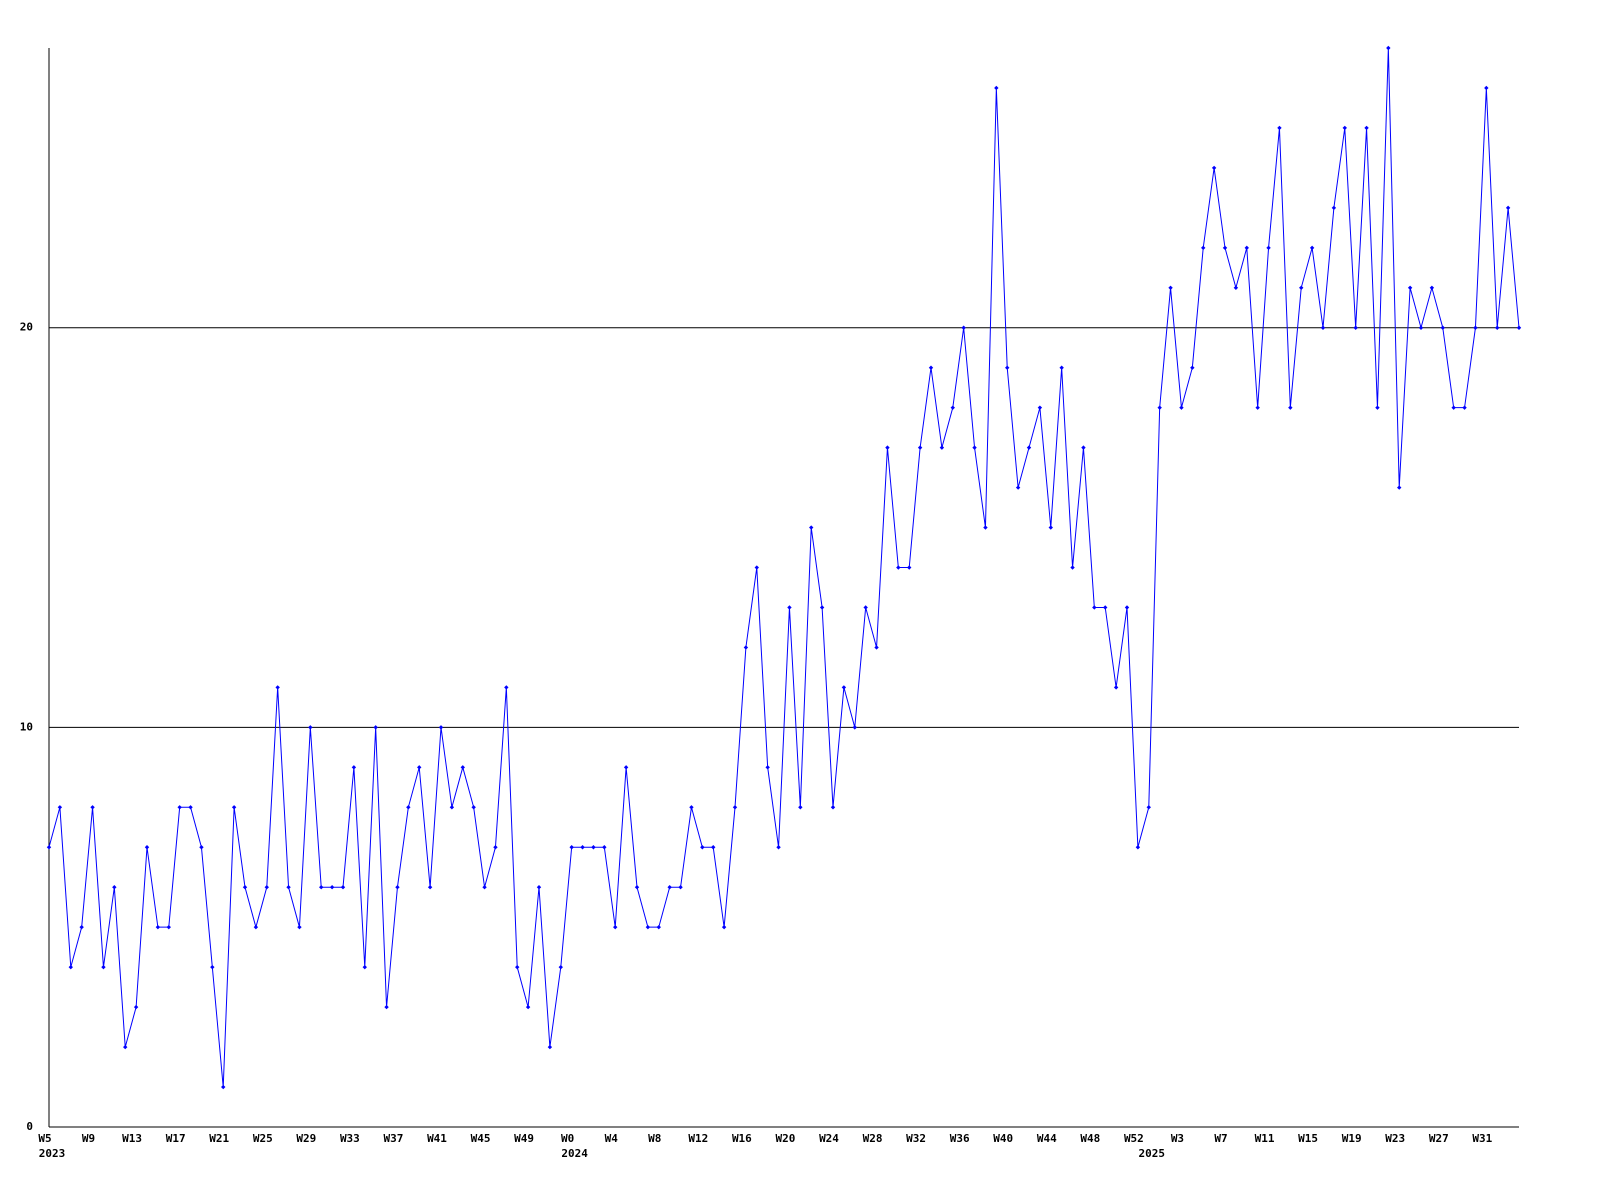  Describe the element at coordinates (88, 1138) in the screenshot. I see `x-tick-label: W9` at that location.